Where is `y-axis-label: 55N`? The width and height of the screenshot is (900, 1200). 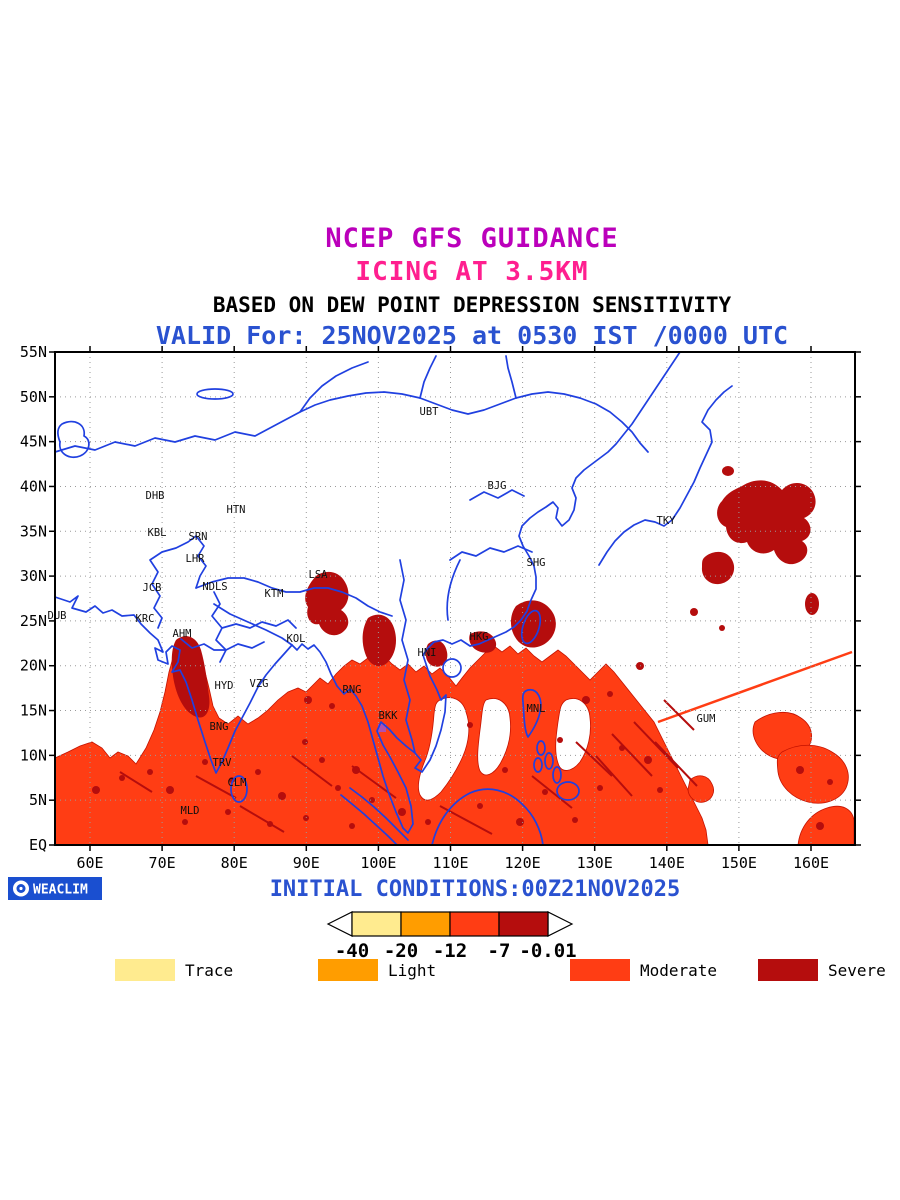
y-axis-label: 55N is located at coordinates (33, 352).